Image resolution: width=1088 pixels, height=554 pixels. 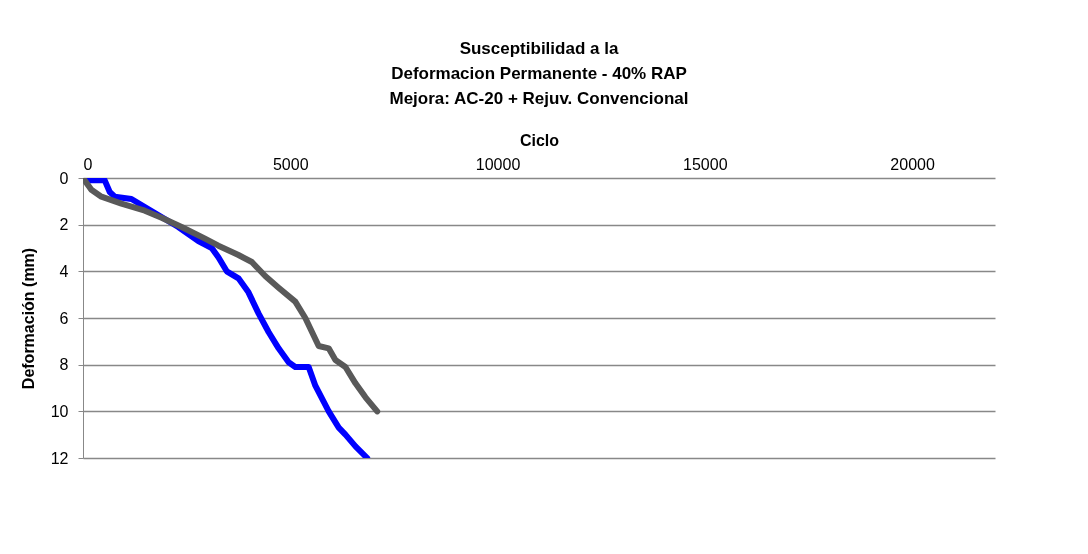 What do you see at coordinates (539, 140) in the screenshot?
I see `x-axis-title: Ciclo` at bounding box center [539, 140].